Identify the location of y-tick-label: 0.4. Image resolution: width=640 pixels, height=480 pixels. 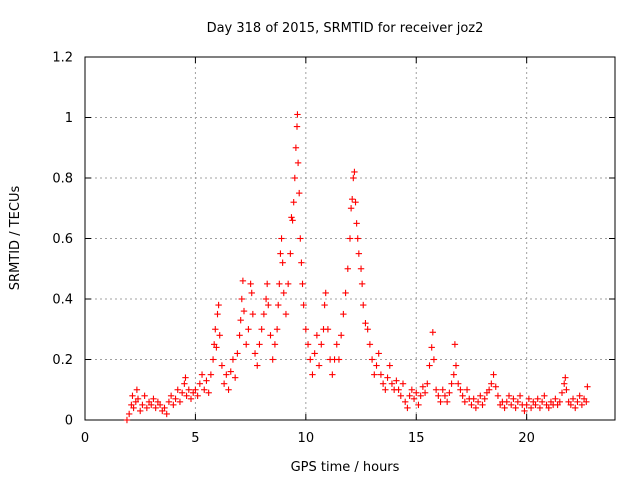
(62, 300).